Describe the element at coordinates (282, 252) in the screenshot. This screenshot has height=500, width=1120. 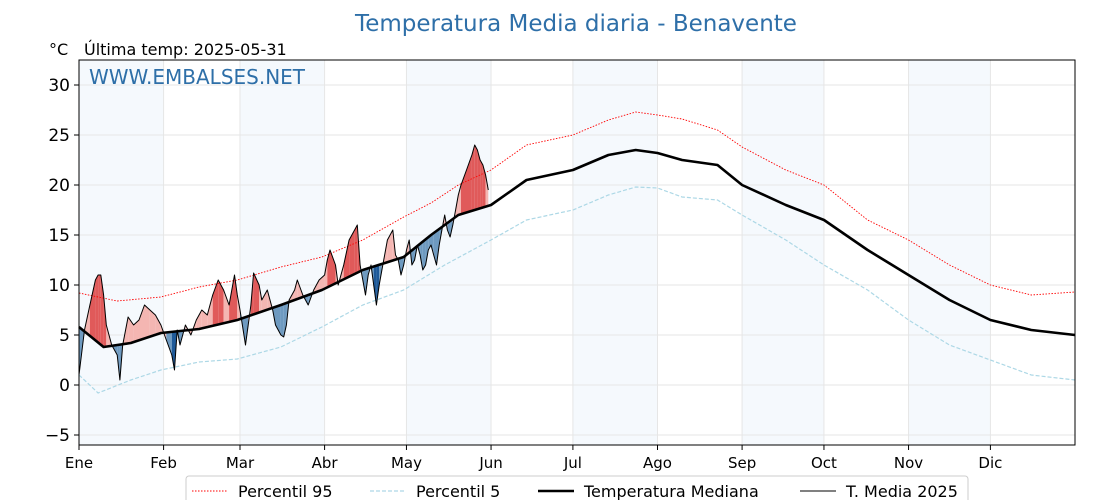
I see `month-band-mar` at that location.